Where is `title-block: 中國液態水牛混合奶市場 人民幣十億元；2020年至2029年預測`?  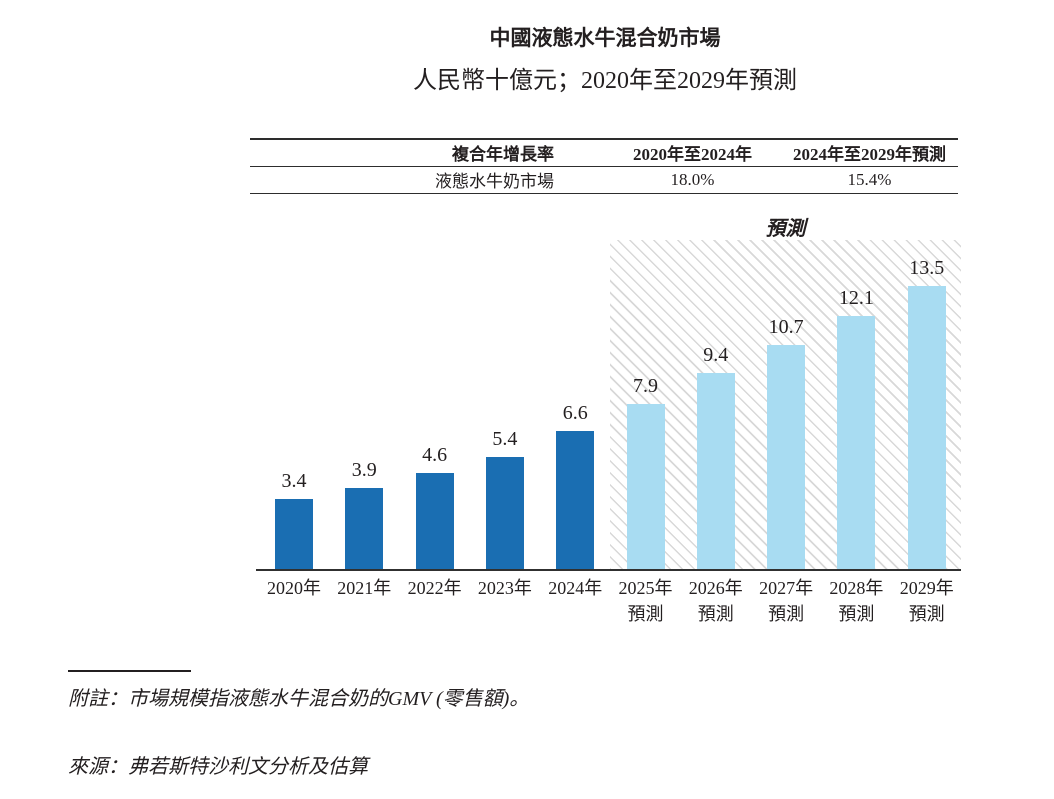 title-block: 中國液態水牛混合奶市場 人民幣十億元；2020年至2029年預測 is located at coordinates (604, 61).